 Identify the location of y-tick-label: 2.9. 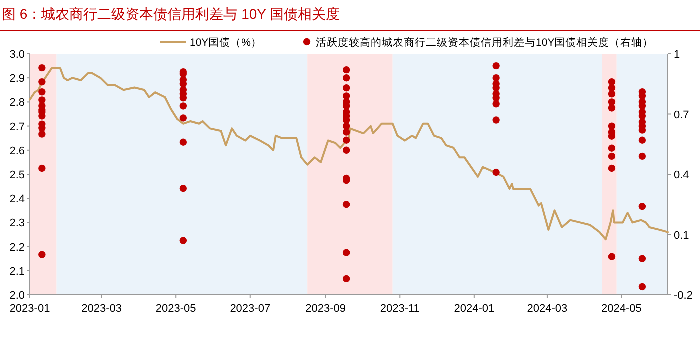
(17, 79).